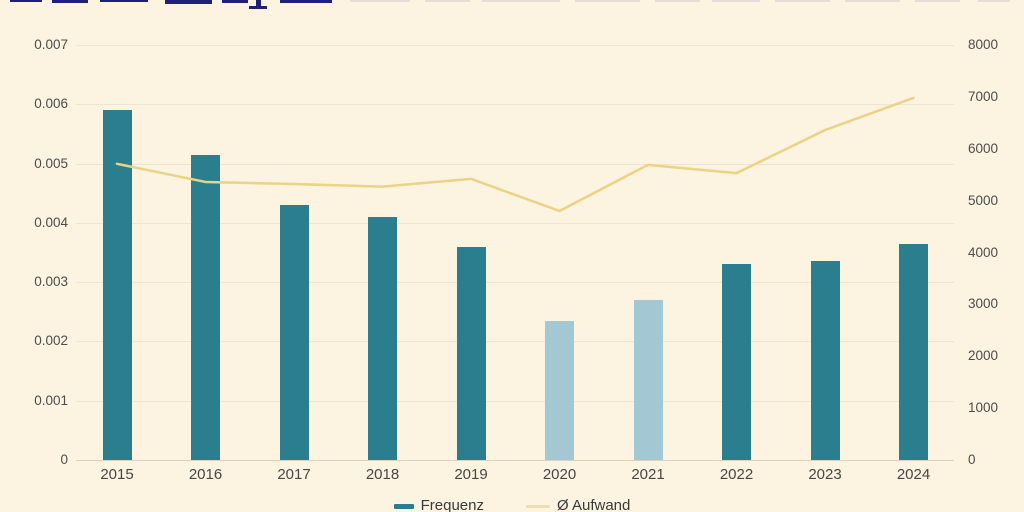  Describe the element at coordinates (983, 96) in the screenshot. I see `y-axis-right-tick-label: 7000` at that location.